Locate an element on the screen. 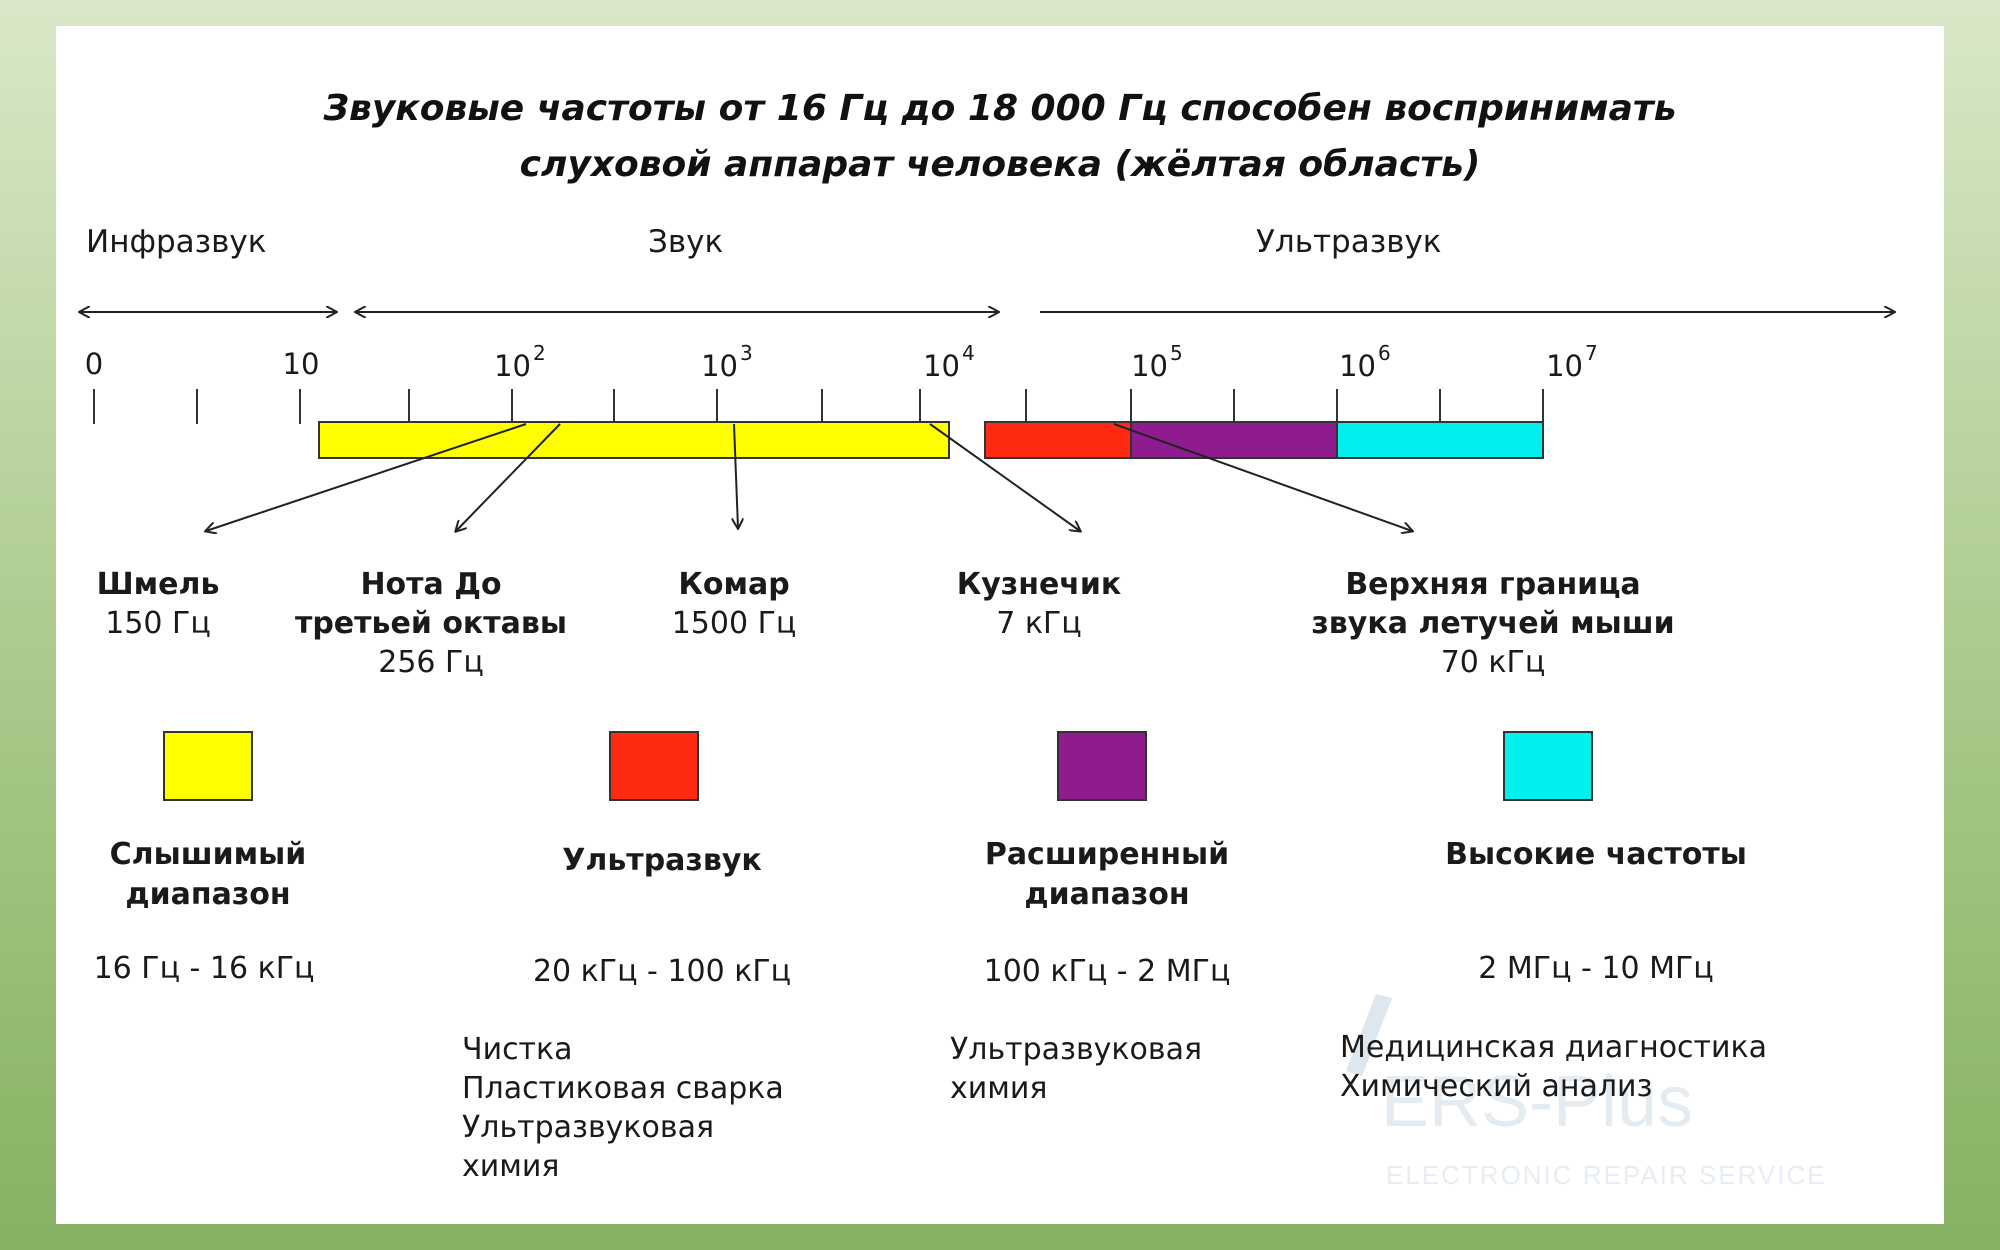 This screenshot has width=2000, height=1250. ultrasound-use-item: Ультразвуковая is located at coordinates (588, 1127).